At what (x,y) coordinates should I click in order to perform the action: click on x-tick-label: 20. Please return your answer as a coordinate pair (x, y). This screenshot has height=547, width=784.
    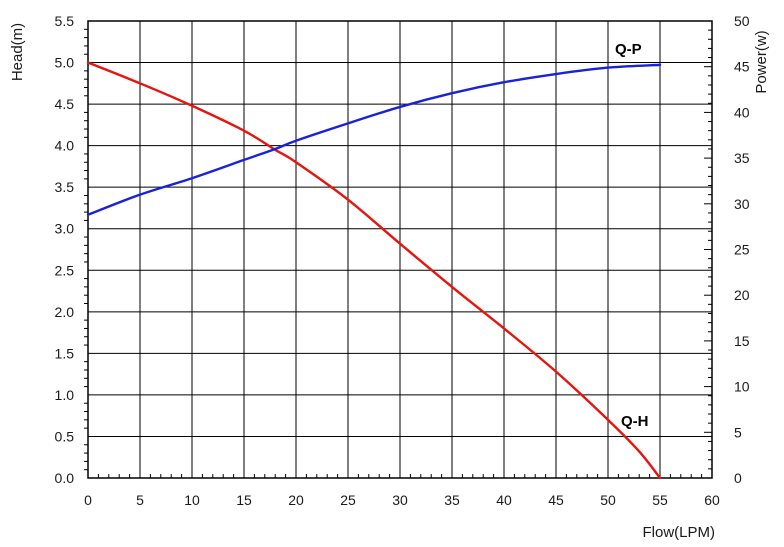
    Looking at the image, I should click on (296, 500).